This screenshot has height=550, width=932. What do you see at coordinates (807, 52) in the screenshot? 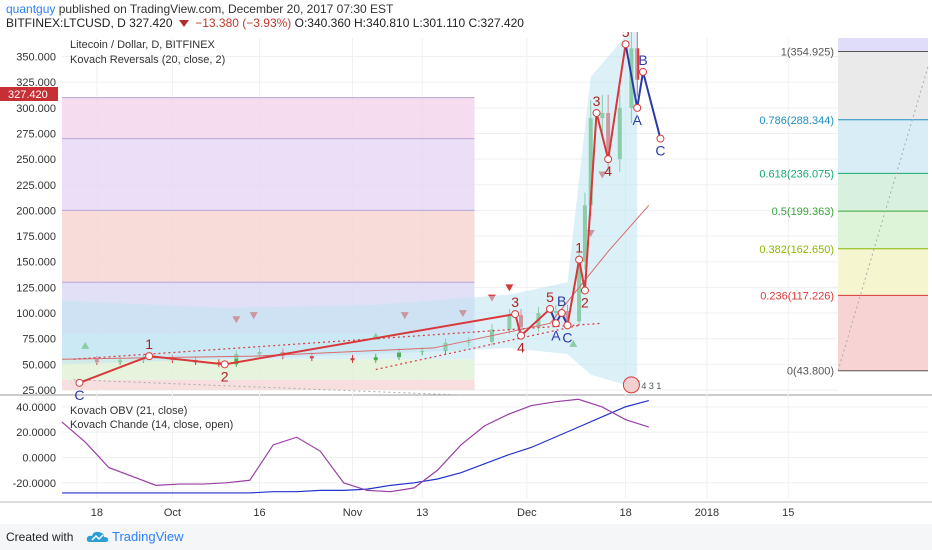
I see `fib-level-label: 1(354.925)` at bounding box center [807, 52].